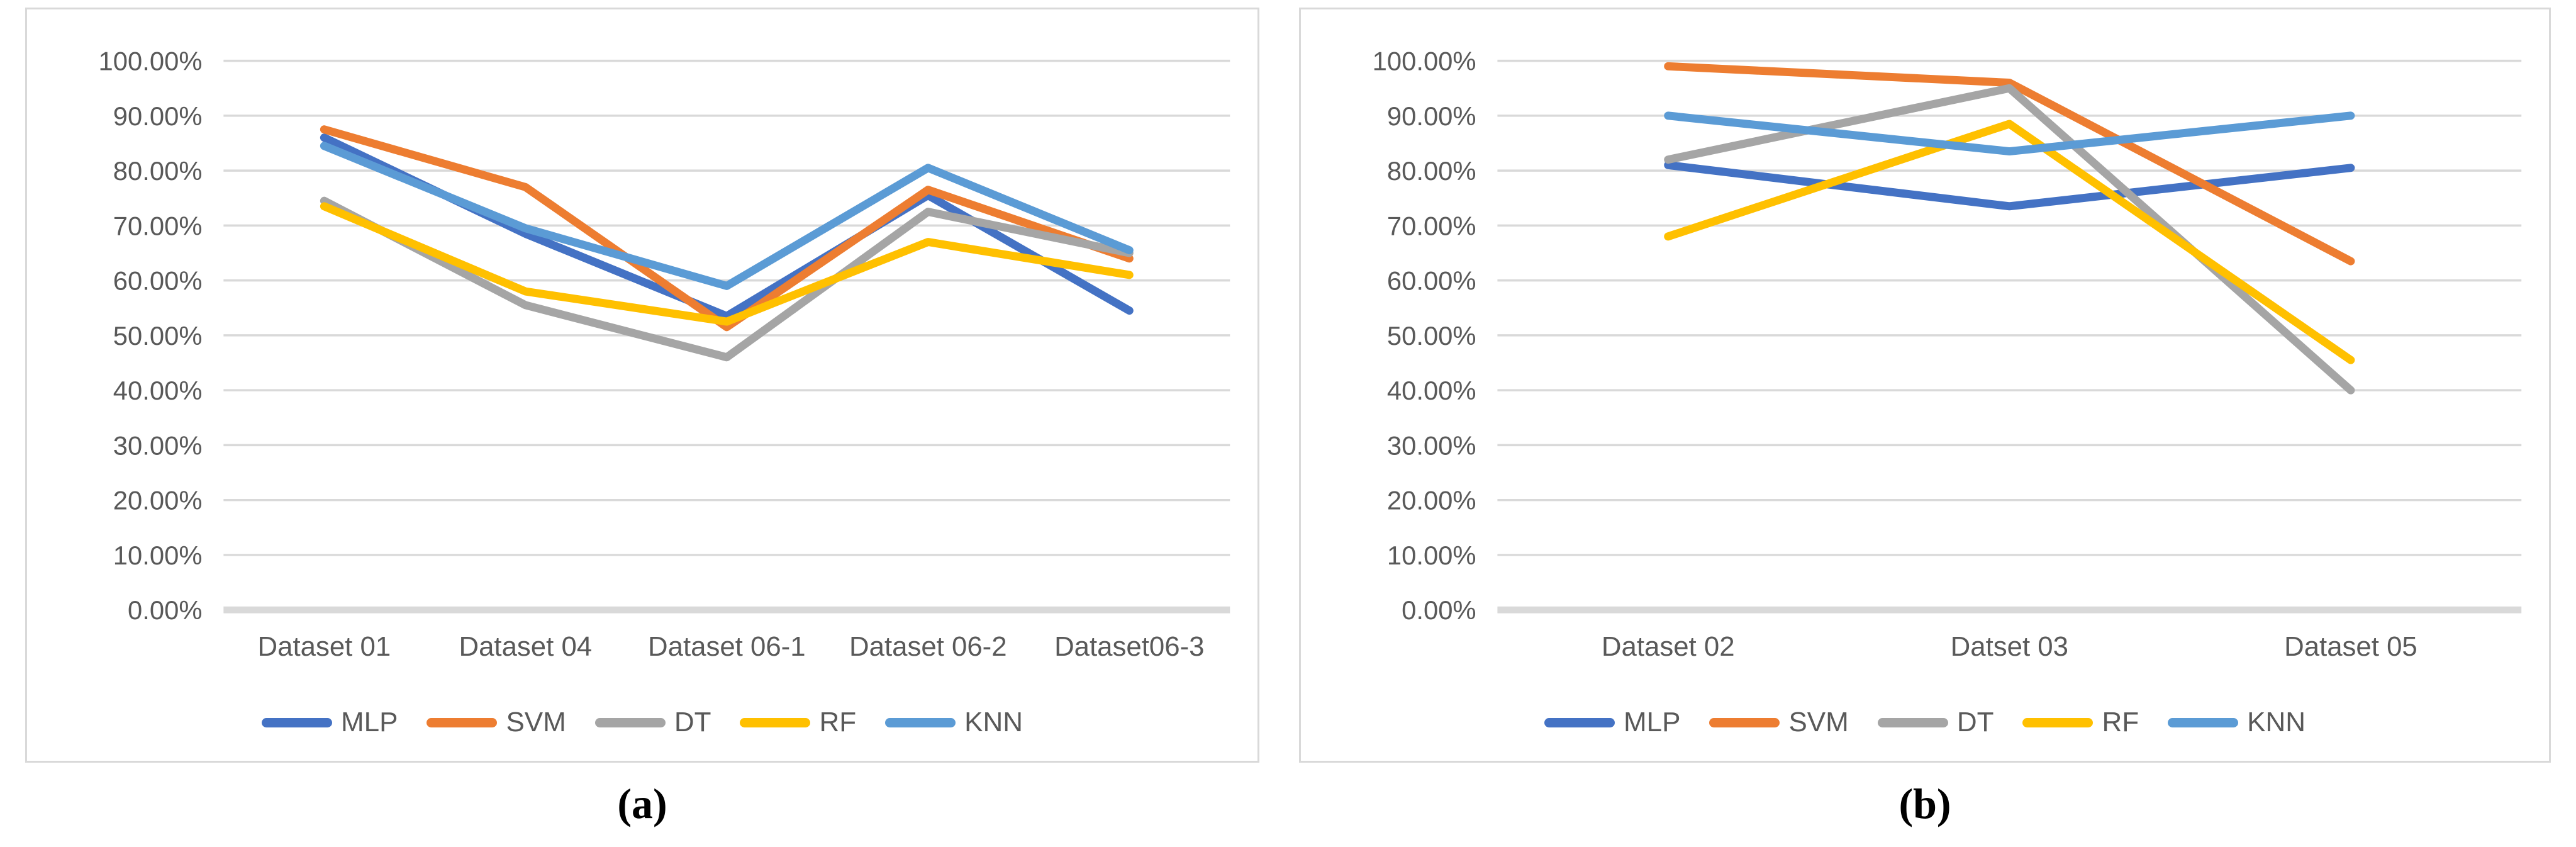 The image size is (2576, 847). I want to click on legend-a: MLP SVM DT RF KNN, so click(642, 722).